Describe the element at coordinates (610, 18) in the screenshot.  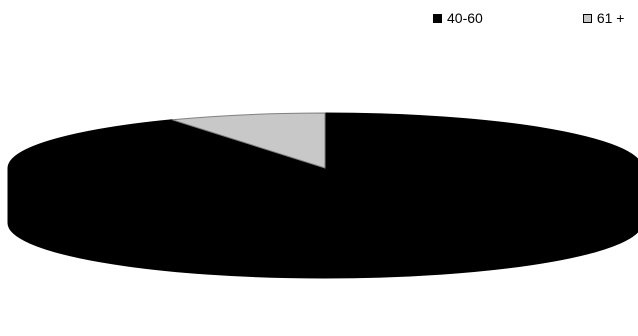
I see `legend-label-61-plus: 61 +` at that location.